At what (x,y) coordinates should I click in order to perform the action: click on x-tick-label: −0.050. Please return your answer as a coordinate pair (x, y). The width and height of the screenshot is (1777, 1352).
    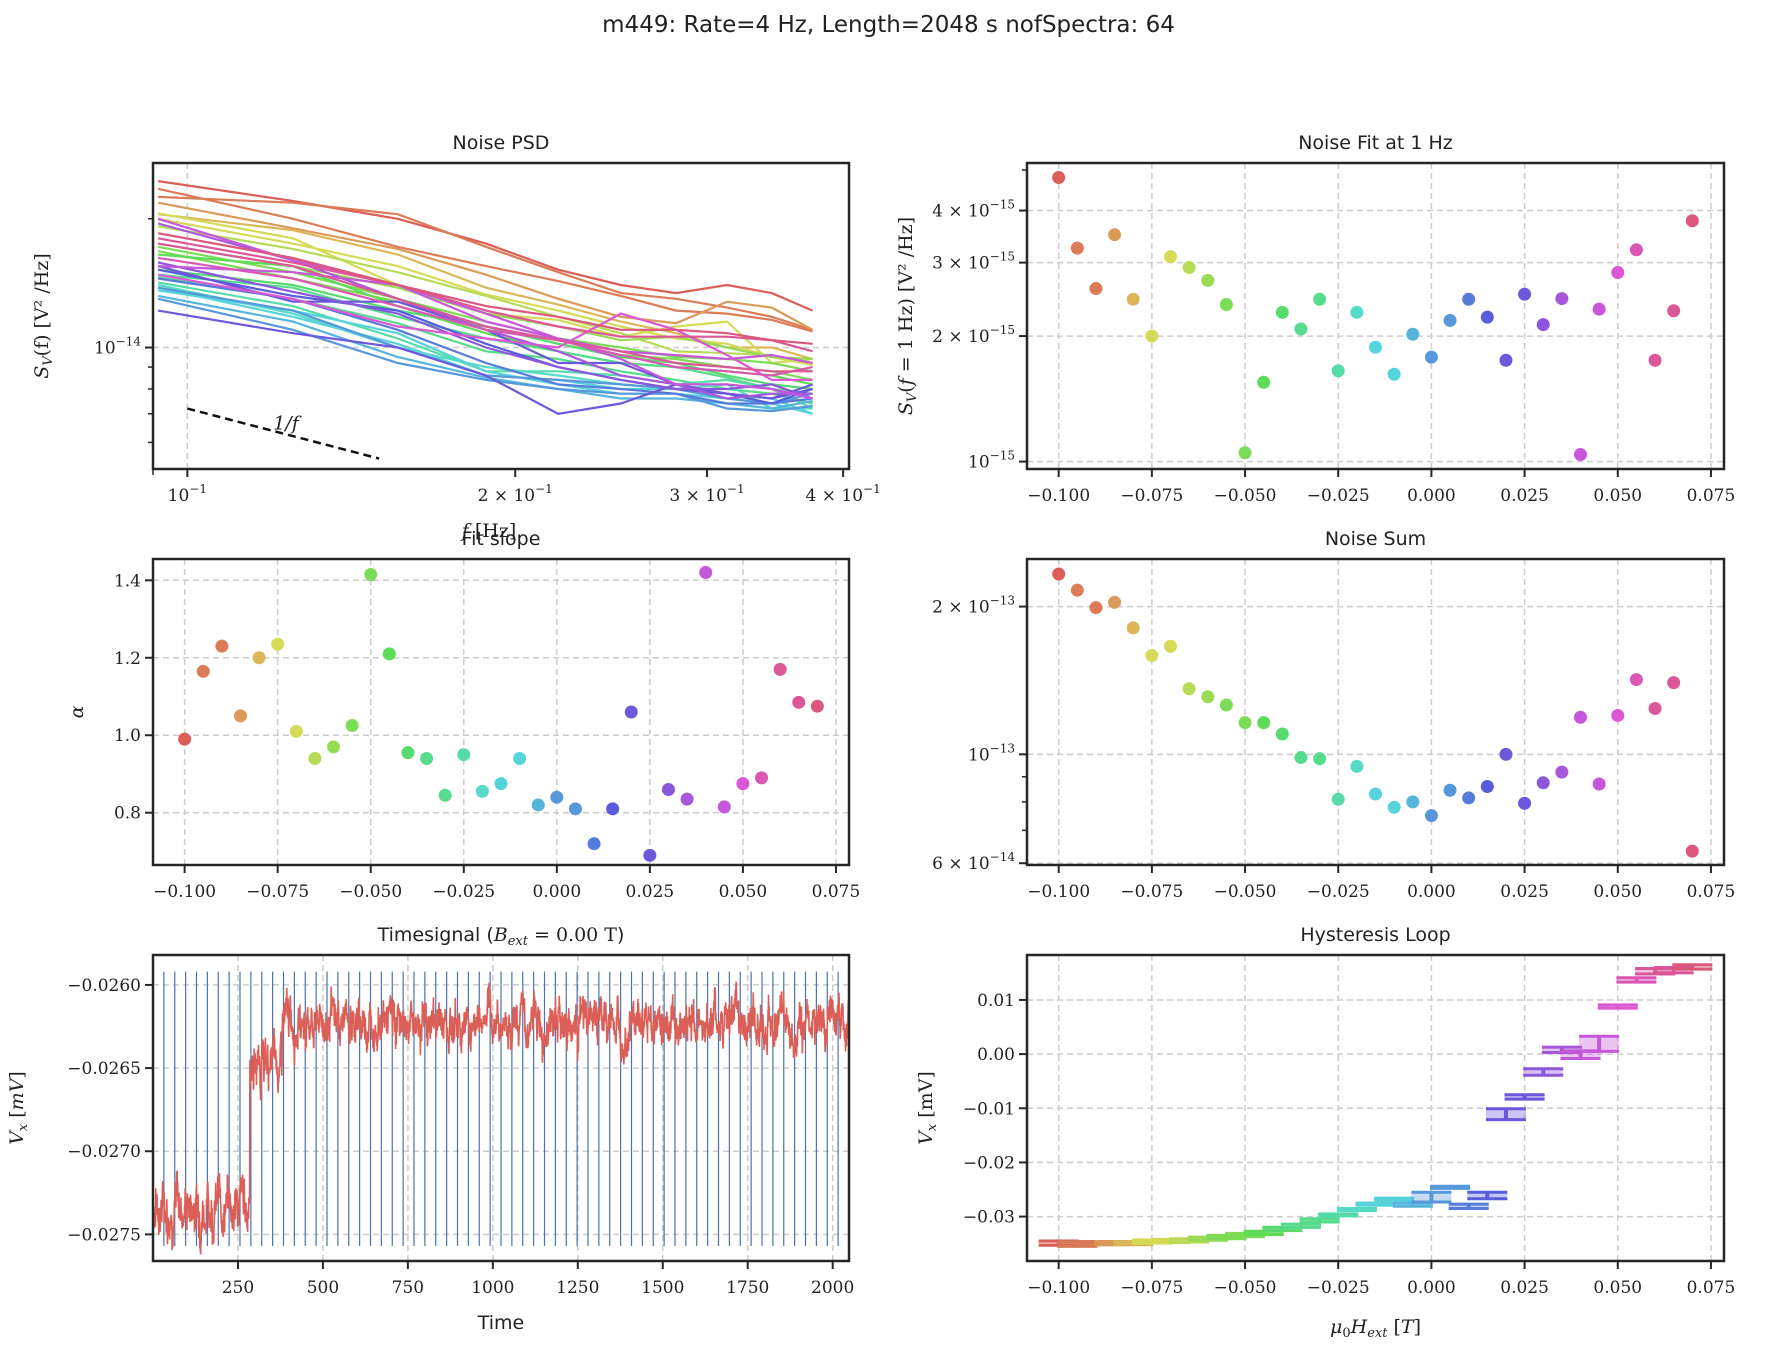
    Looking at the image, I should click on (1245, 892).